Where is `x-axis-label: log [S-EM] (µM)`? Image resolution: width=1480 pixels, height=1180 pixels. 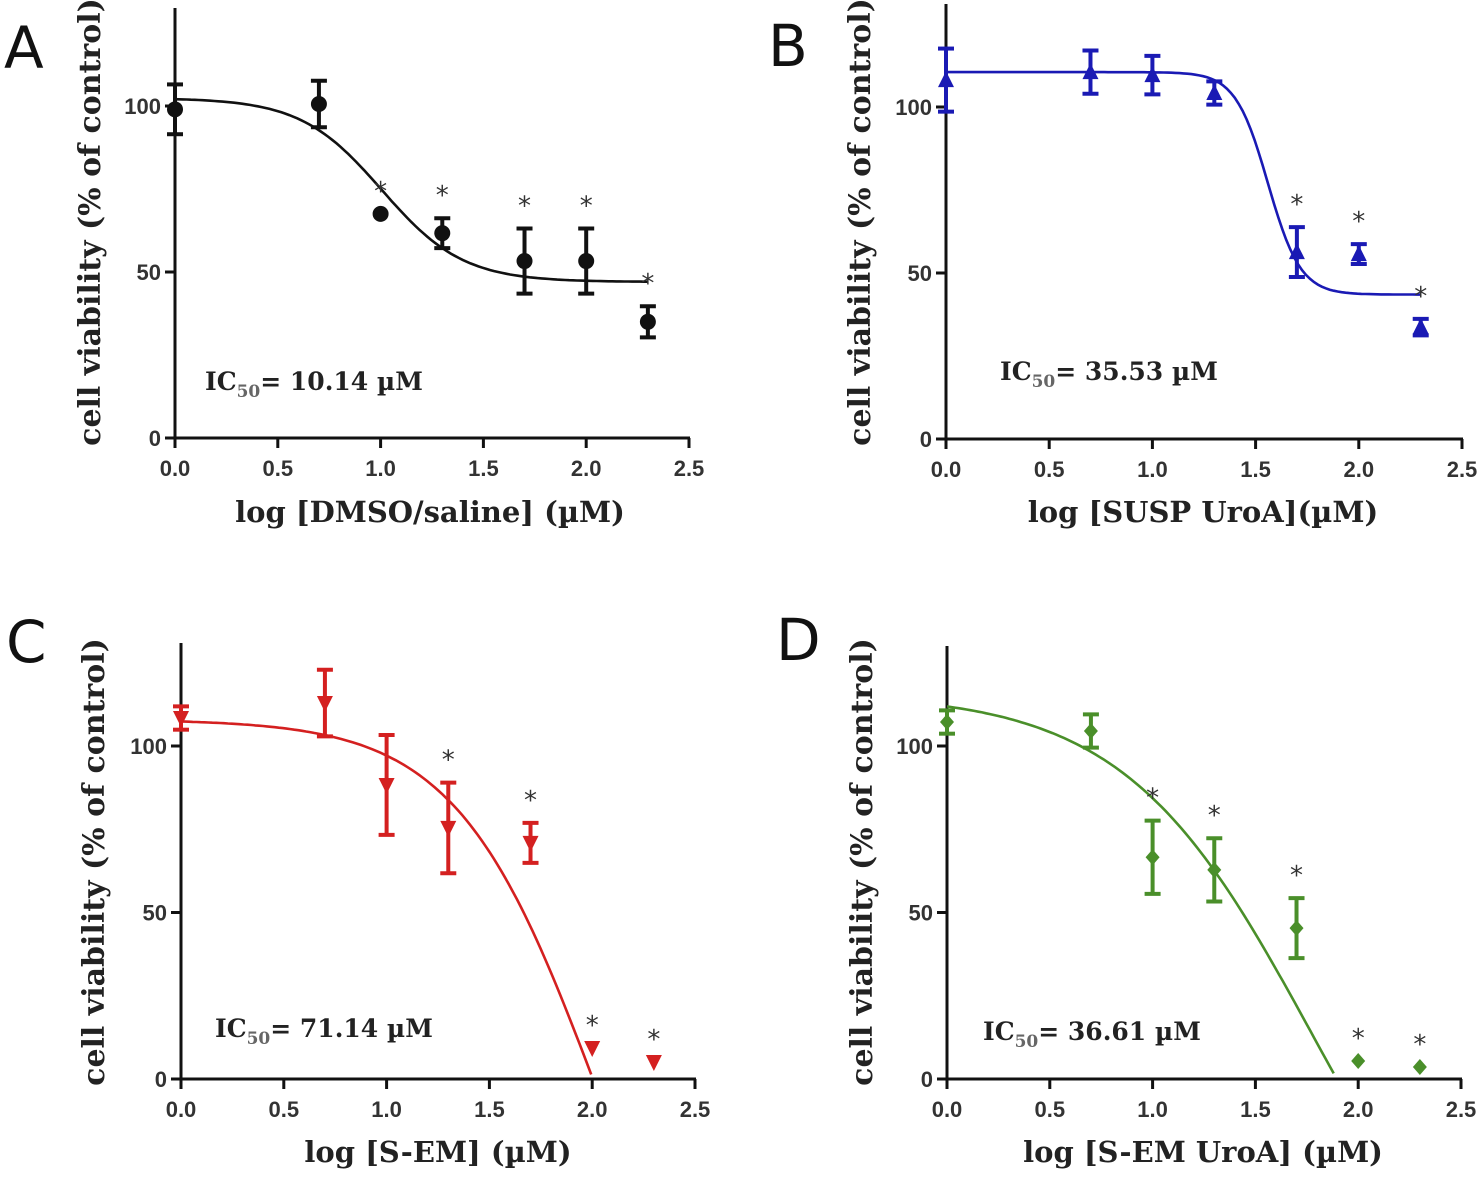 x-axis-label: log [S-EM] (µM) is located at coordinates (437, 1152).